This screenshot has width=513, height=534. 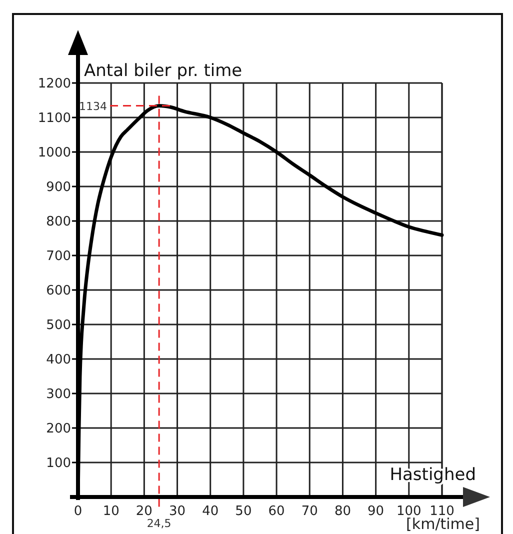 I want to click on x-tick-label: 10, so click(x=111, y=511).